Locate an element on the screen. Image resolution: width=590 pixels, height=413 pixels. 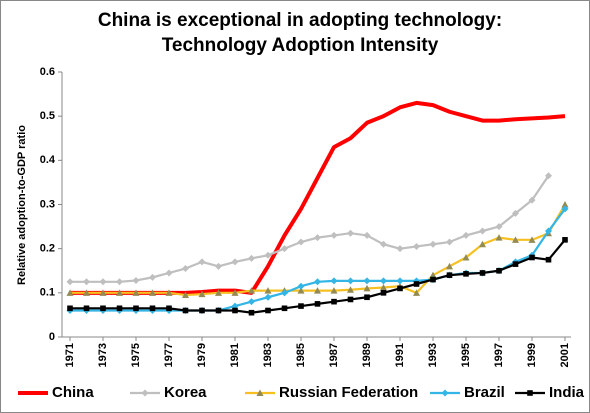
x-tick-label: 1991 is located at coordinates (400, 355).